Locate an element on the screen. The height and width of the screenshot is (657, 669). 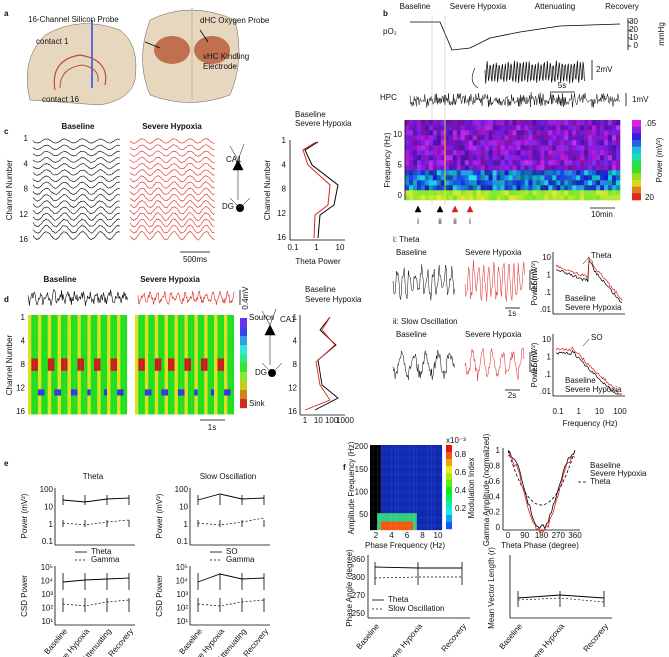
tick-label: 0.1 is located at coordinates (48, 541).